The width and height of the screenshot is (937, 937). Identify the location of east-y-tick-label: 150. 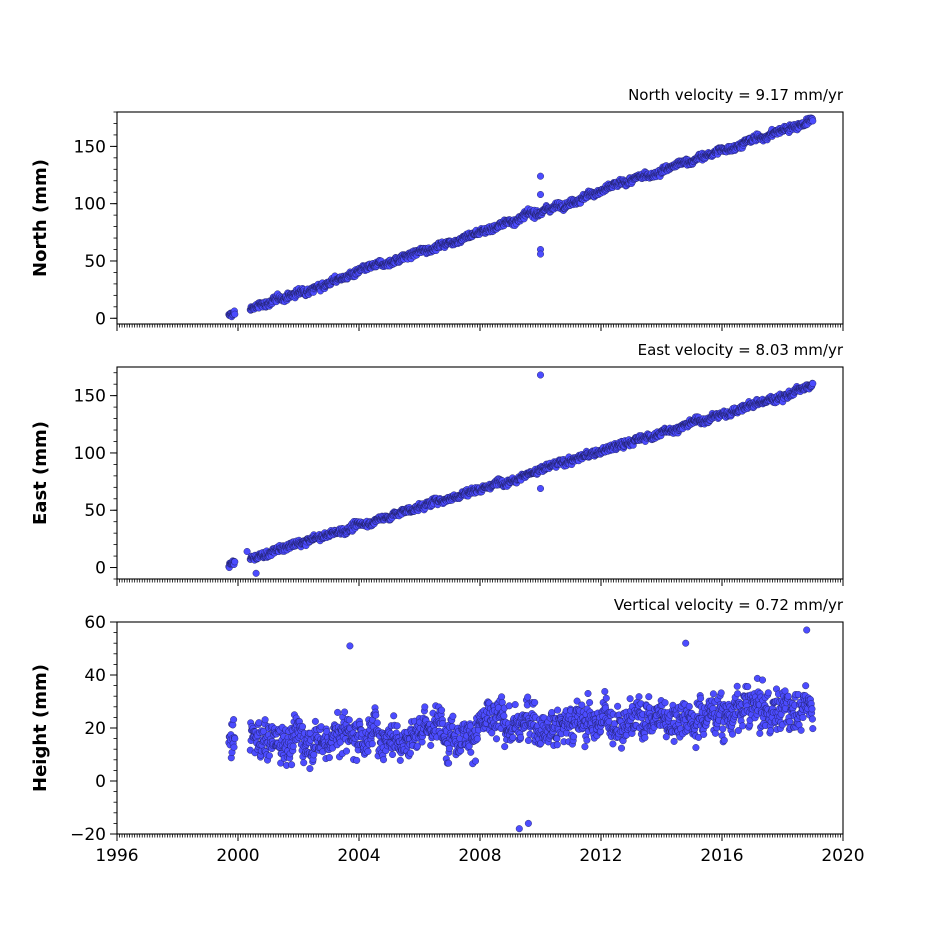
(90, 397).